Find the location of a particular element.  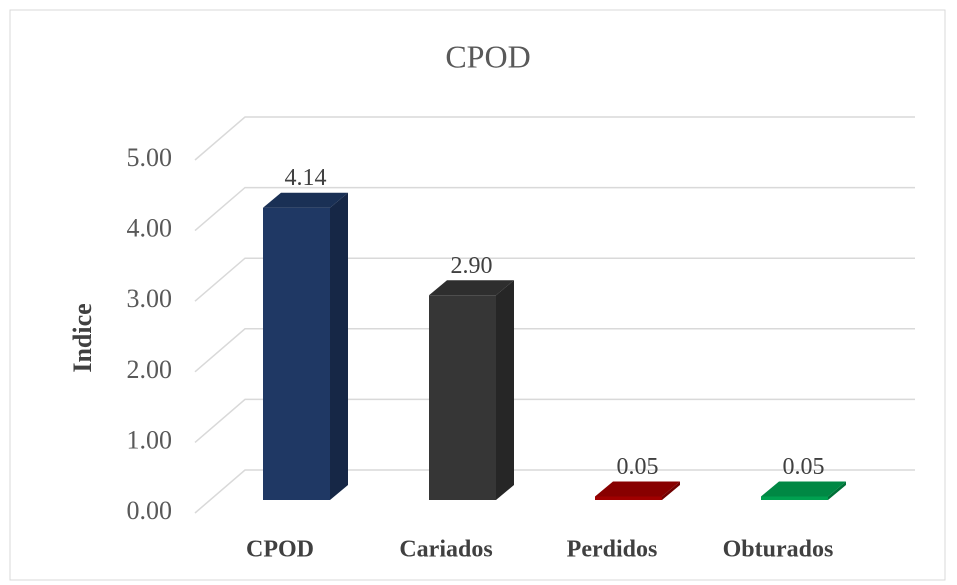

y-axis-label: Indice is located at coordinates (82, 337).